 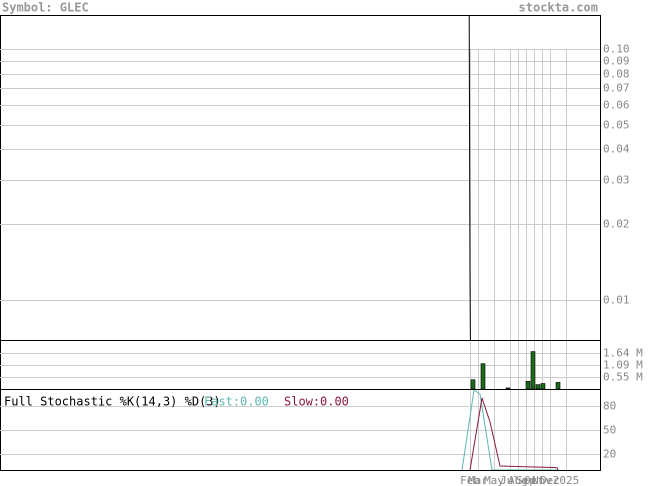 What do you see at coordinates (616, 224) in the screenshot?
I see `y-tick-label: 0.02` at bounding box center [616, 224].